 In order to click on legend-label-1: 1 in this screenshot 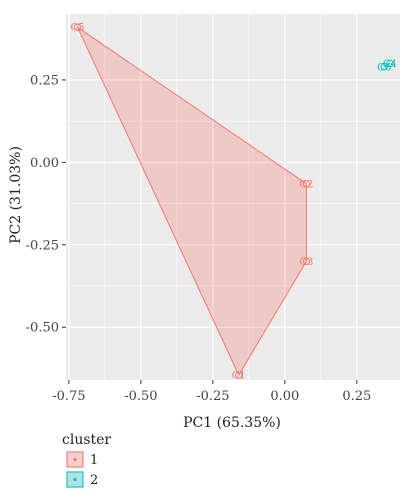, I will do `click(94, 460)`.